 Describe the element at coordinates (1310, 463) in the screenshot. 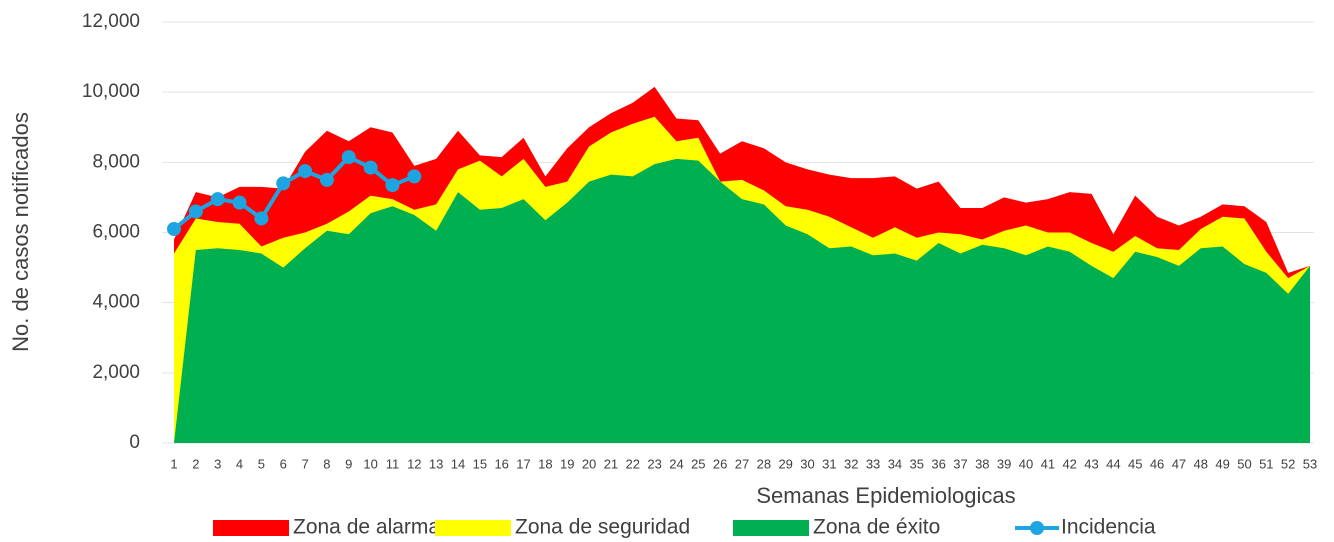

I see `x-tick-label: 53` at that location.